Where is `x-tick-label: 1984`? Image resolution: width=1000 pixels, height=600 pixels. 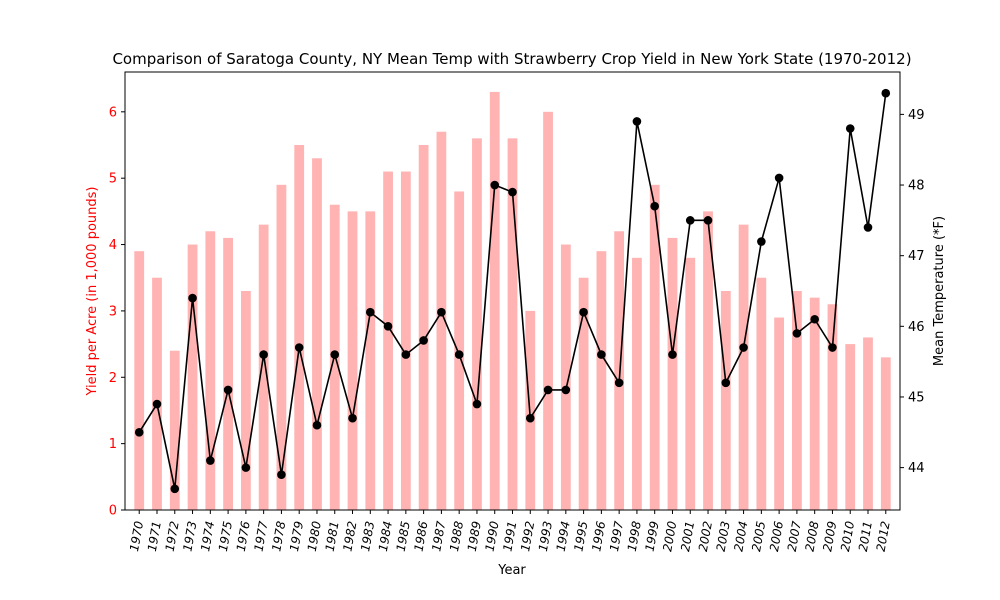 x-tick-label: 1984 is located at coordinates (385, 536).